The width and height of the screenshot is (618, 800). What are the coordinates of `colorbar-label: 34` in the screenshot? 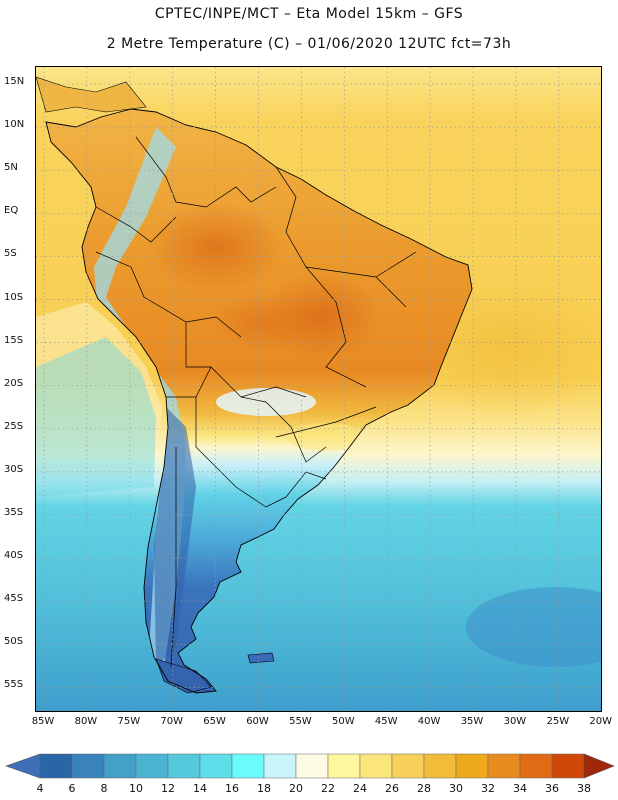 It's located at (520, 788).